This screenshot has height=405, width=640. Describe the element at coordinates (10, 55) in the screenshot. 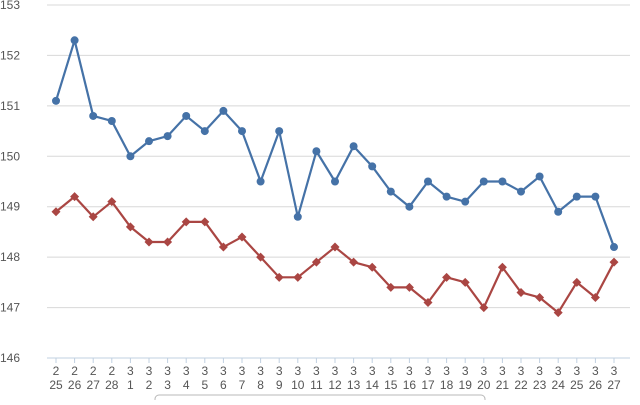

I see `y-tick-label: 152` at that location.